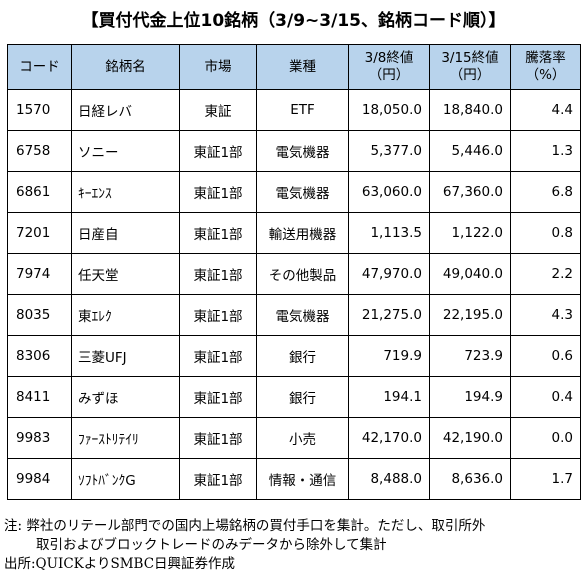 This screenshot has height=578, width=587. What do you see at coordinates (125, 438) in the screenshot?
I see `cell-name: ﾌｧｰｽﾄﾘﾃｲﾘ` at bounding box center [125, 438].